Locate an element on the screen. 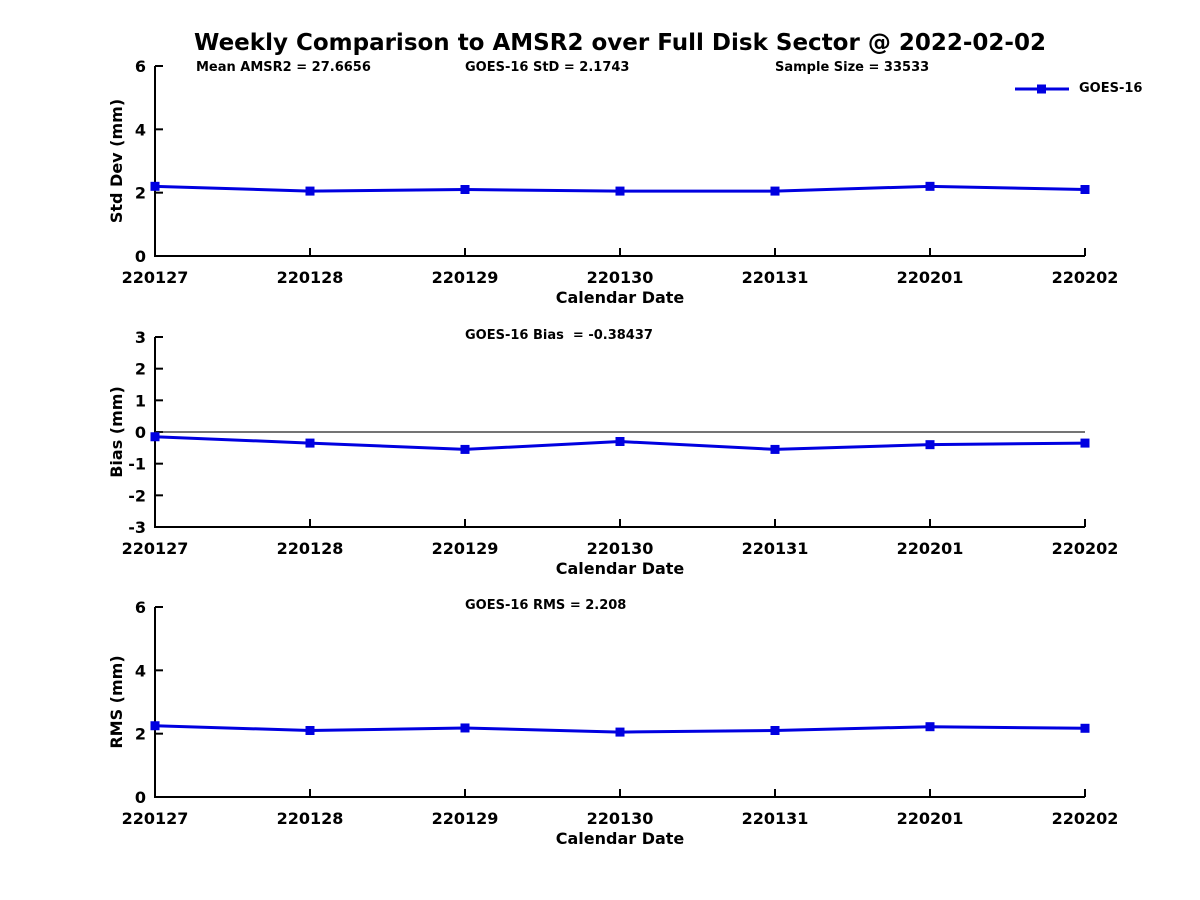  y-tick-label: 1 is located at coordinates (140, 400).